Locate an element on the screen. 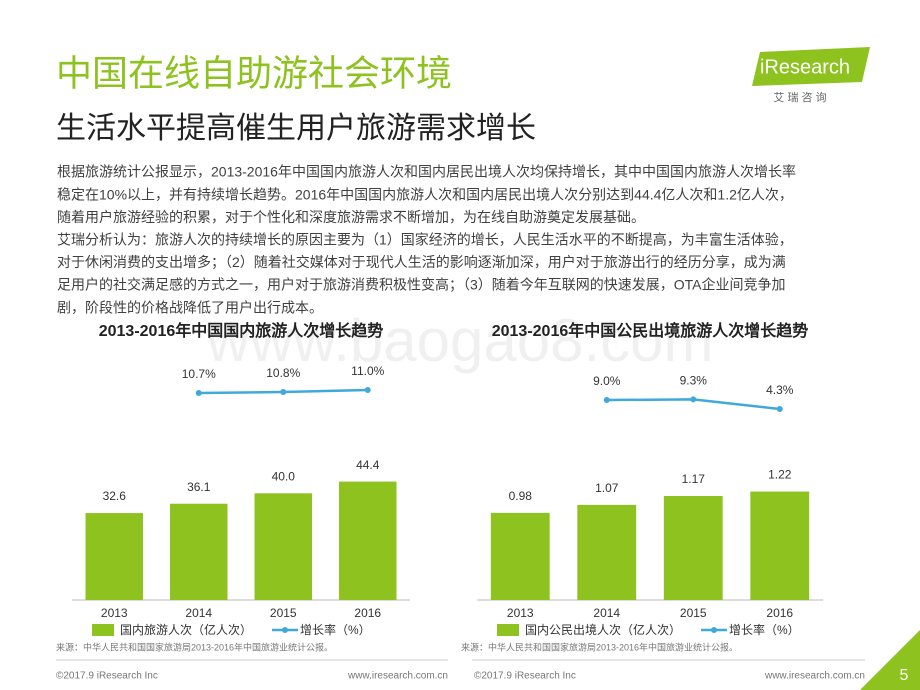 Image resolution: width=920 pixels, height=690 pixels. data-label: 11.0% is located at coordinates (367, 371).